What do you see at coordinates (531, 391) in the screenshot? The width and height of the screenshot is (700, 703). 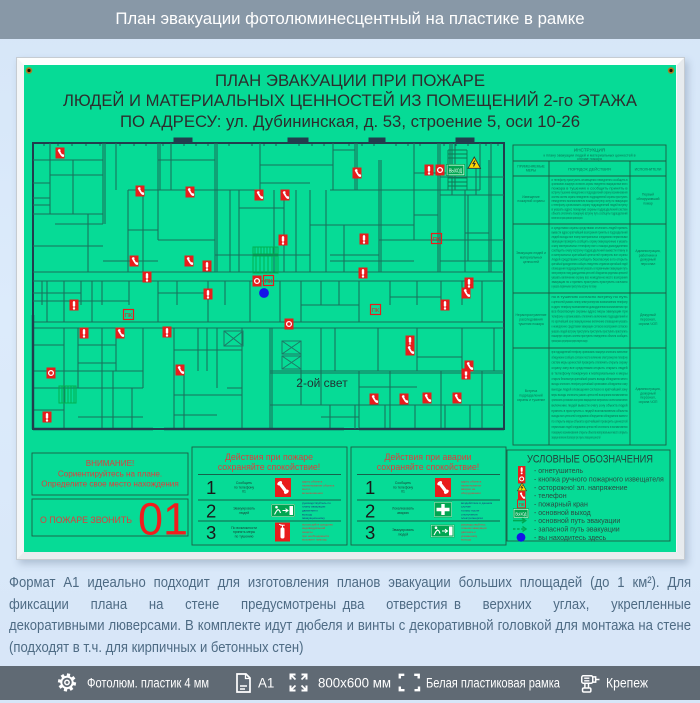 I see `svg-text: Встреча` at bounding box center [531, 391].